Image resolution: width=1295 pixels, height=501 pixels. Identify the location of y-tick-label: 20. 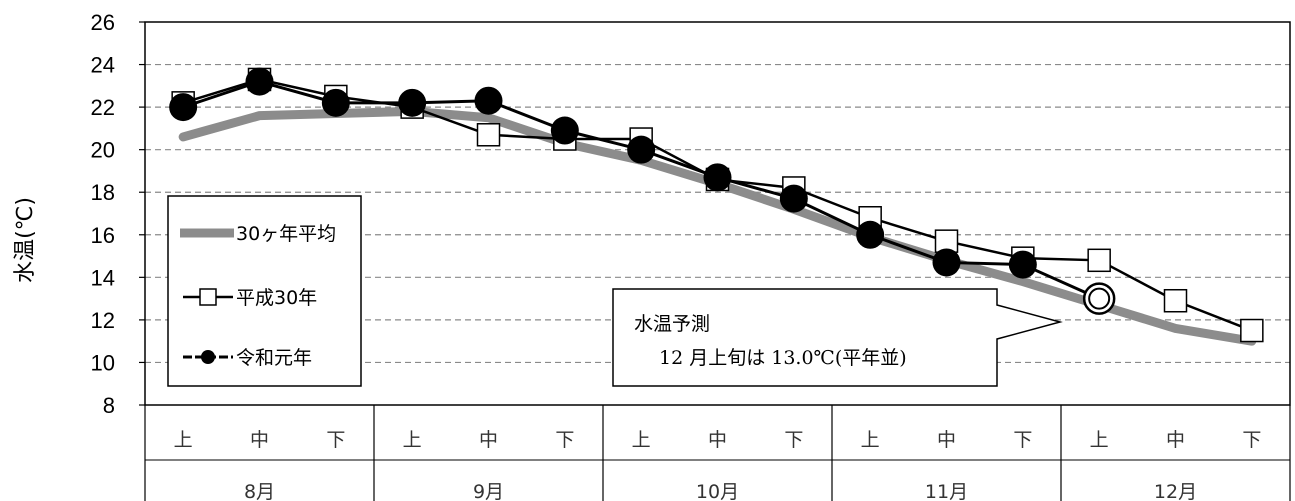
(103, 150).